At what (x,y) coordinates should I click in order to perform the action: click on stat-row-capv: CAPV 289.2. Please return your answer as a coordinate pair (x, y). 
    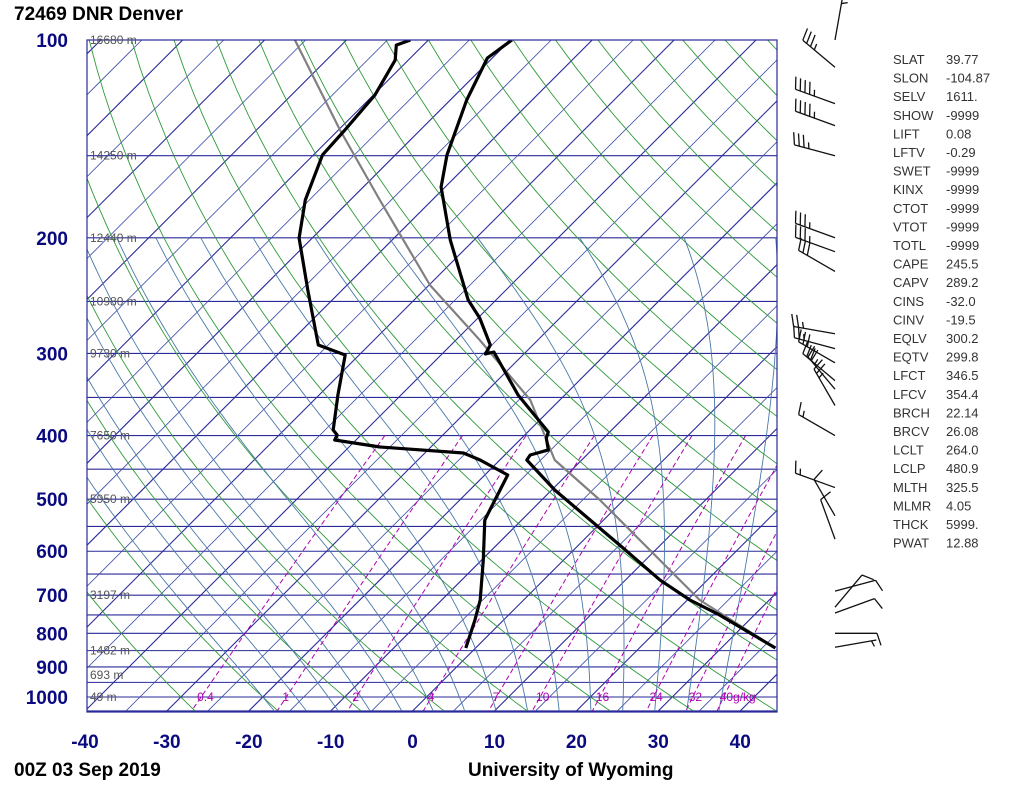
    Looking at the image, I should click on (936, 282).